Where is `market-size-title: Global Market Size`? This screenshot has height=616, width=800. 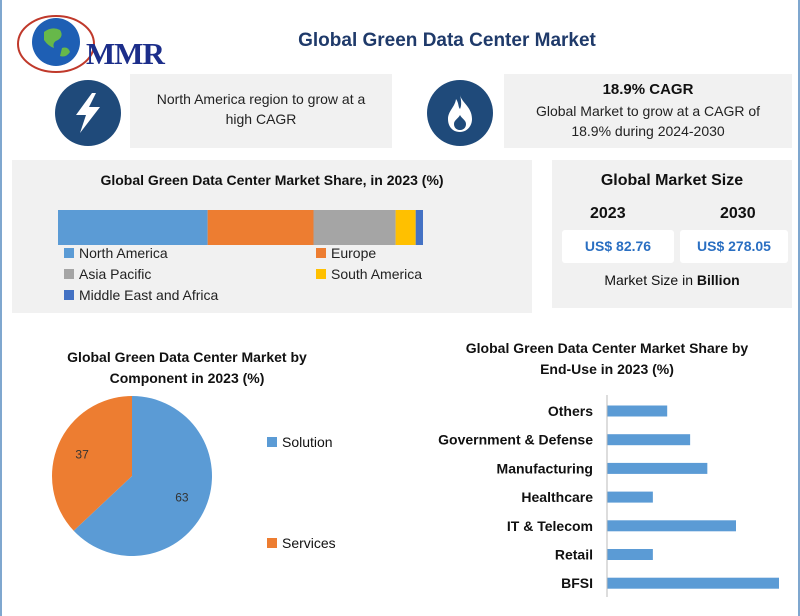
market-size-title: Global Market Size is located at coordinates (672, 180).